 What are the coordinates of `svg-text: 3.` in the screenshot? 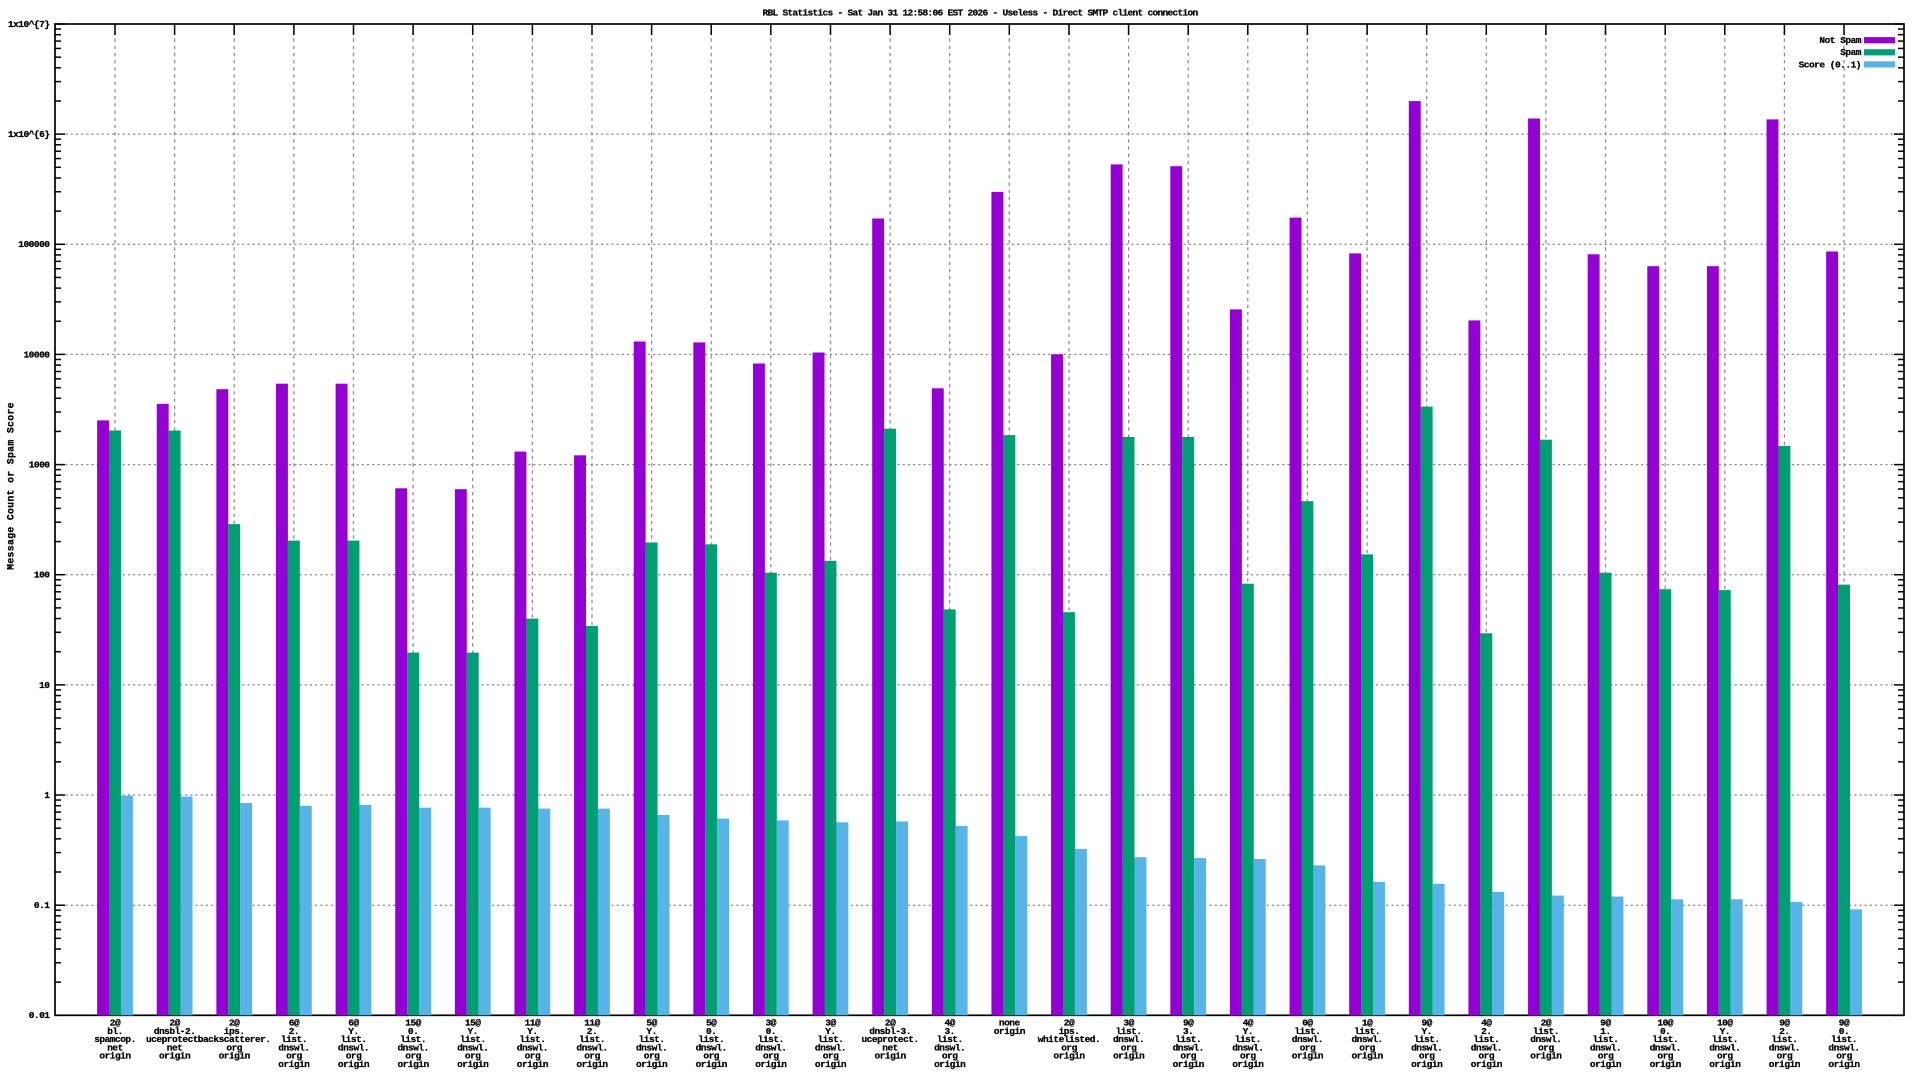 It's located at (1188, 1031).